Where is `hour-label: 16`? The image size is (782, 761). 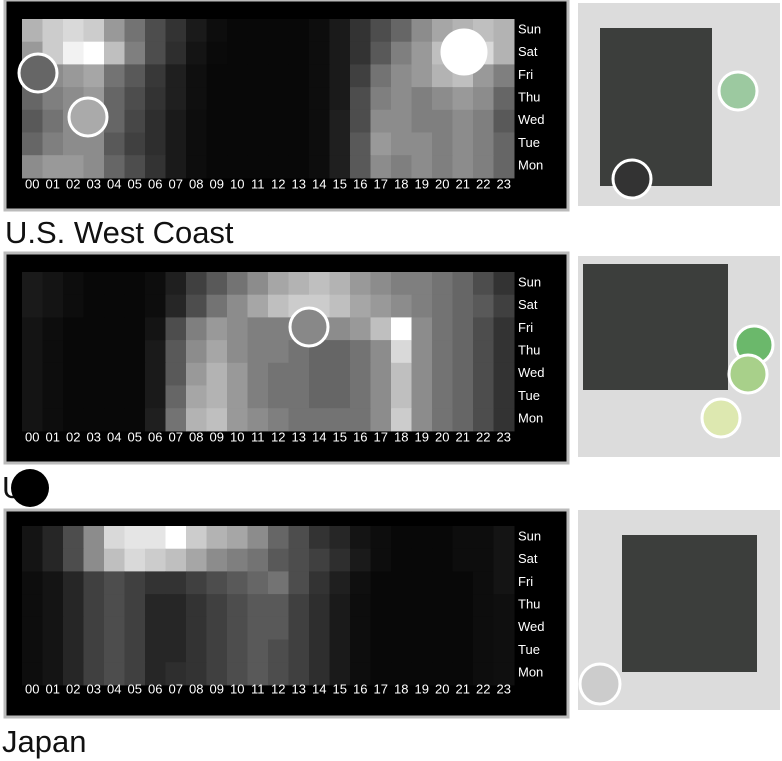
hour-label: 16 is located at coordinates (360, 436).